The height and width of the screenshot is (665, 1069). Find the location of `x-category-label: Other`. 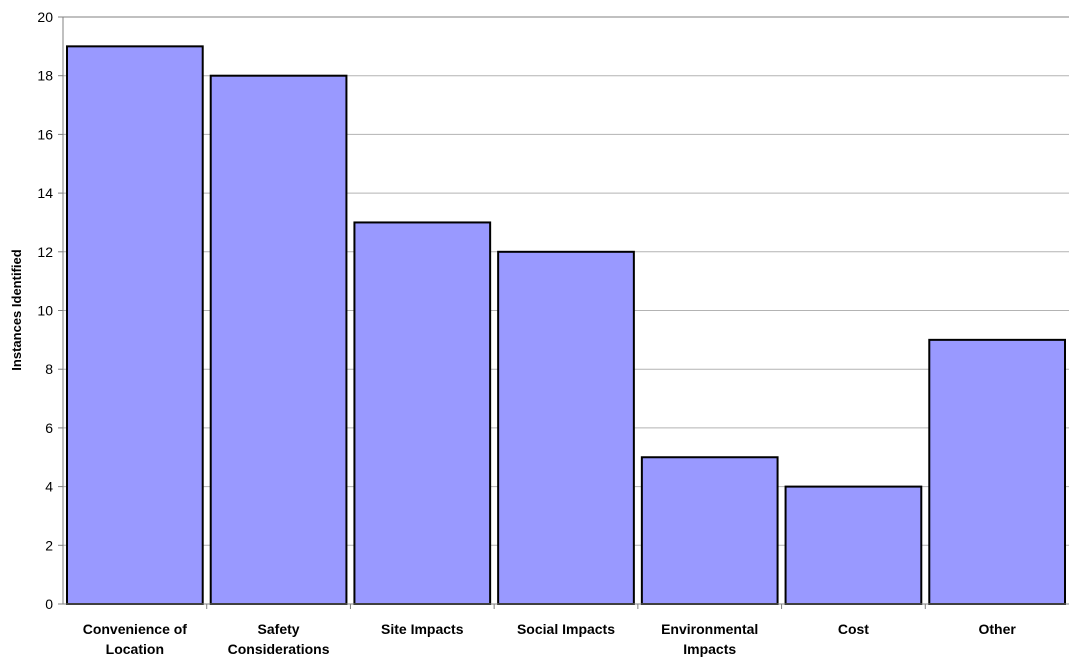

x-category-label: Other is located at coordinates (997, 629).